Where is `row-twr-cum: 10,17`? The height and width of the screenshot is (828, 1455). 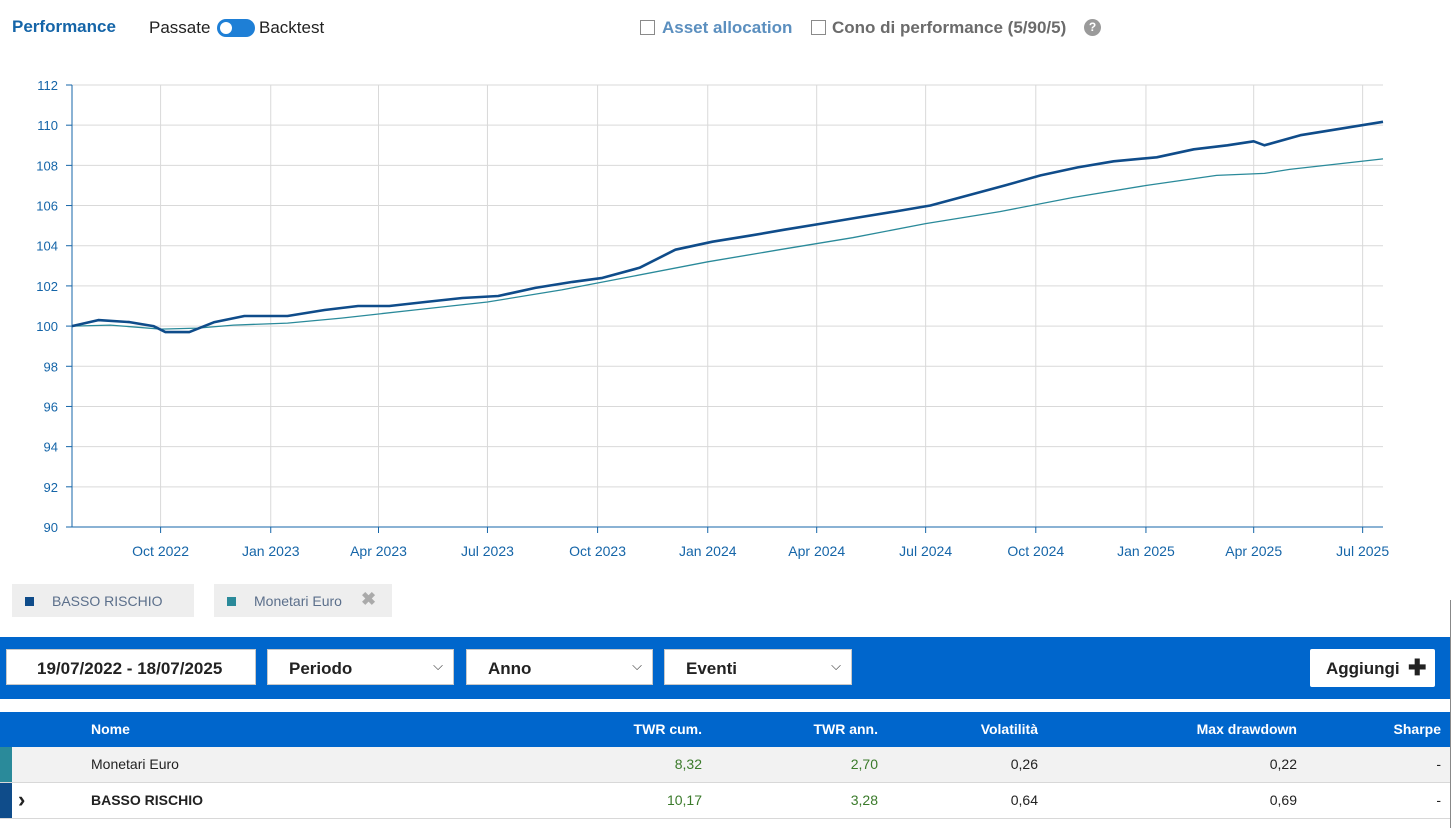
row-twr-cum: 10,17 is located at coordinates (684, 800).